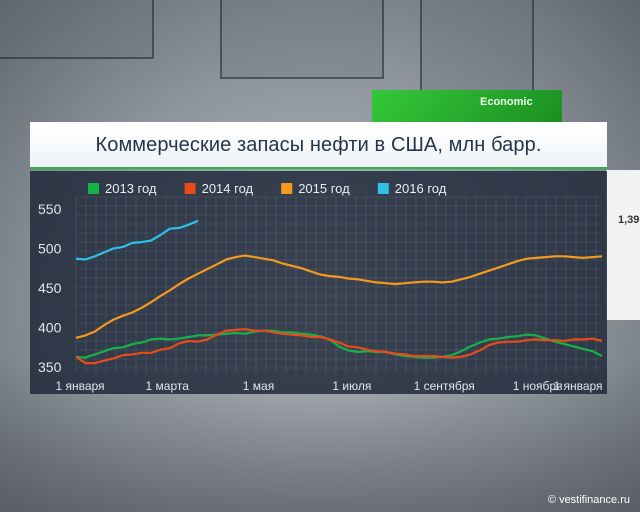  I want to click on y-tick-label: 350, so click(50, 367).